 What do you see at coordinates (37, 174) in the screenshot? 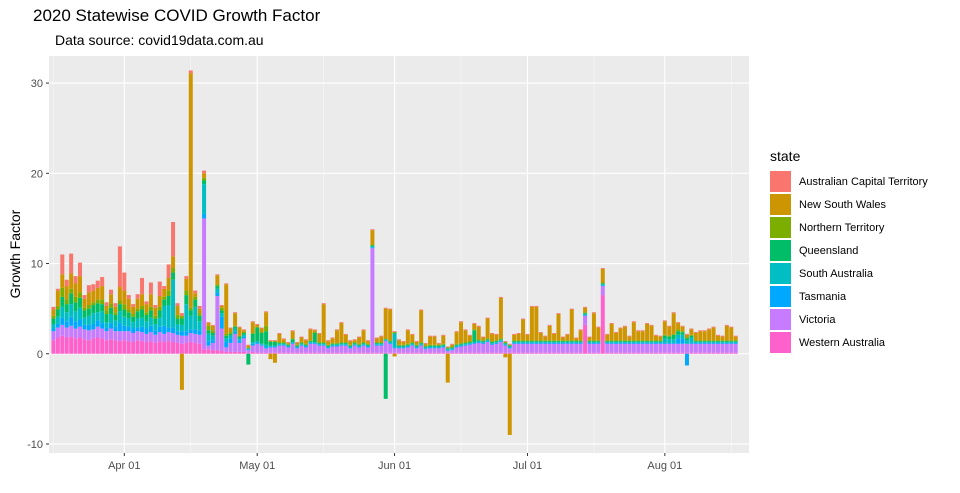
I see `y-tick-label: 20` at bounding box center [37, 174].